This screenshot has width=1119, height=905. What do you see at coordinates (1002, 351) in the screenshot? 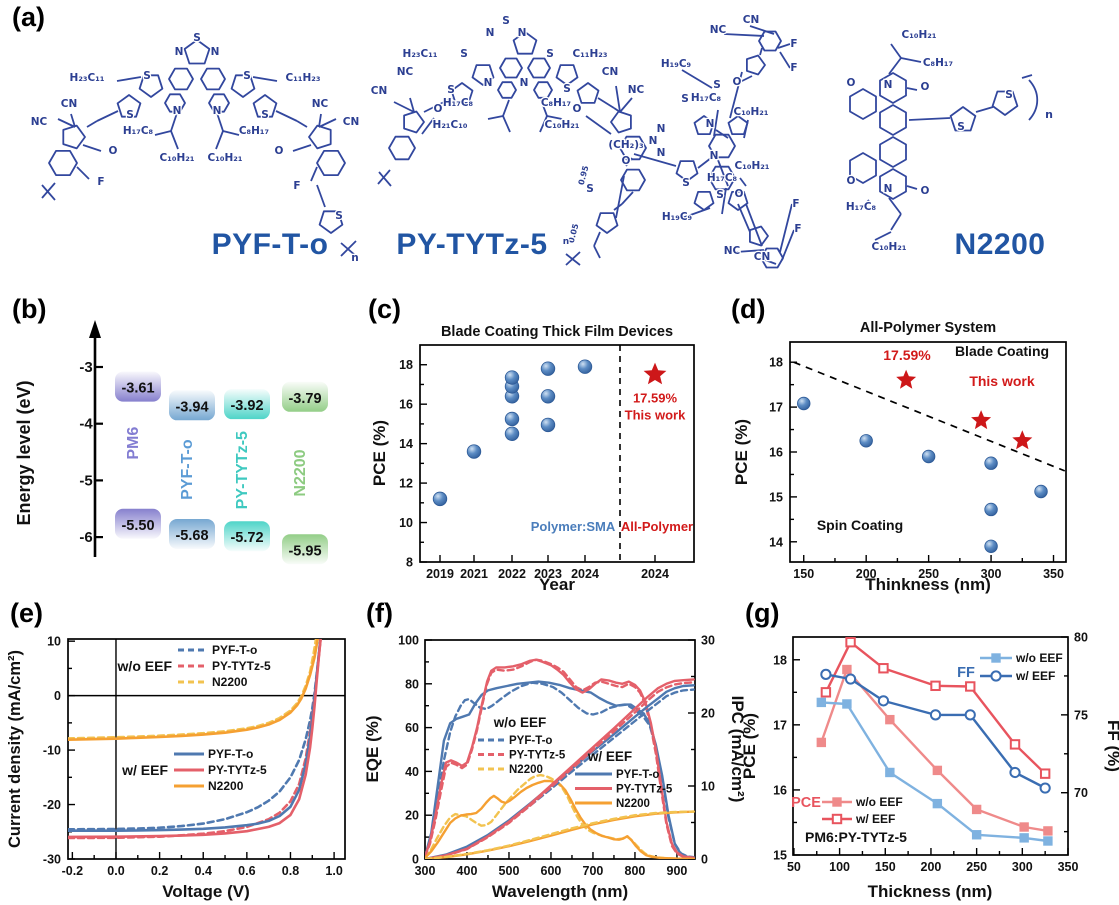
I see `svg-text: Blade Coating` at bounding box center [1002, 351].